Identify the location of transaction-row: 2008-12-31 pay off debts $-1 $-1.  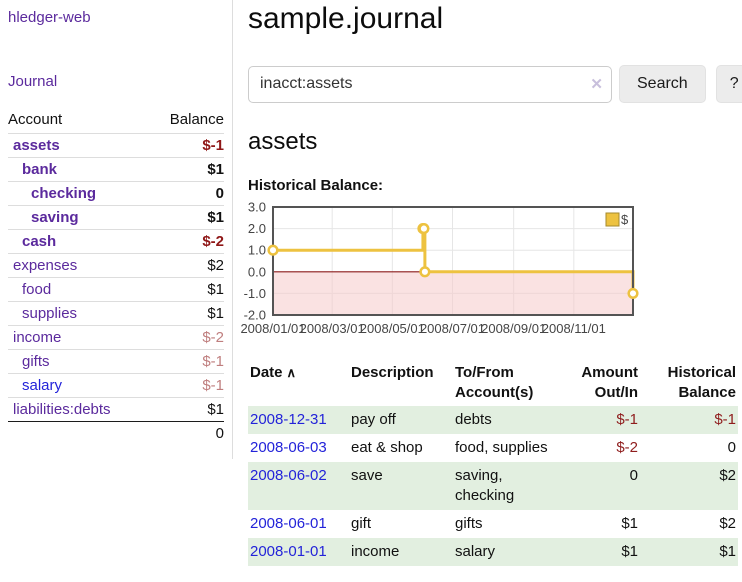
(493, 420).